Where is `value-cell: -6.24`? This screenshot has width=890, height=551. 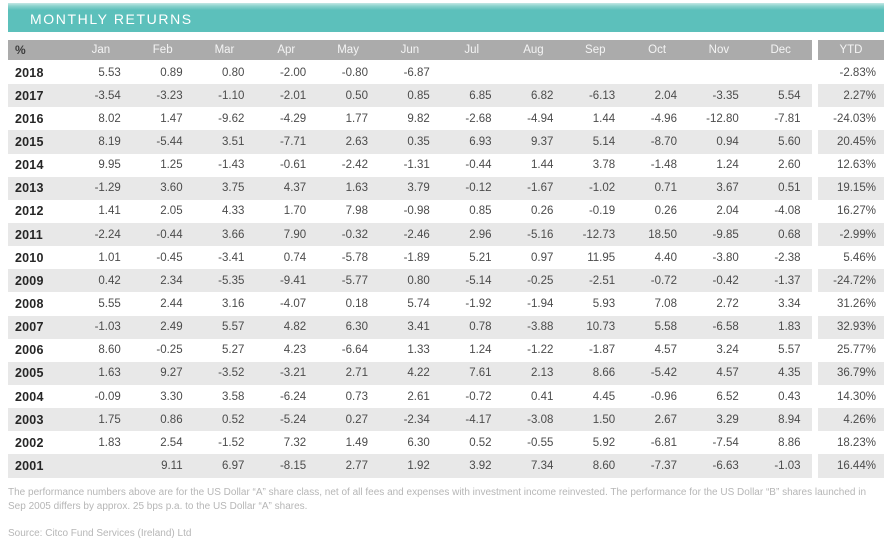
value-cell: -6.24 is located at coordinates (293, 396).